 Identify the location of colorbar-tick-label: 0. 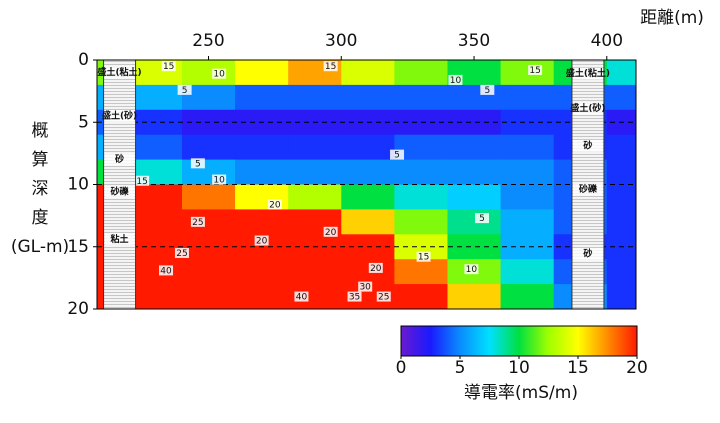
(401, 368).